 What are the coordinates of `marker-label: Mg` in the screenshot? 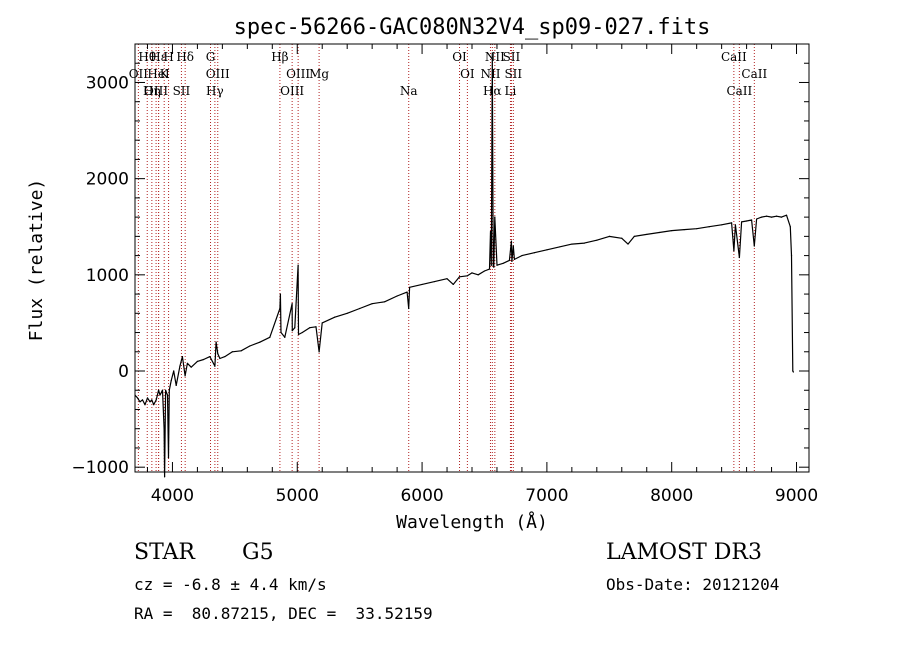 It's located at (319, 74).